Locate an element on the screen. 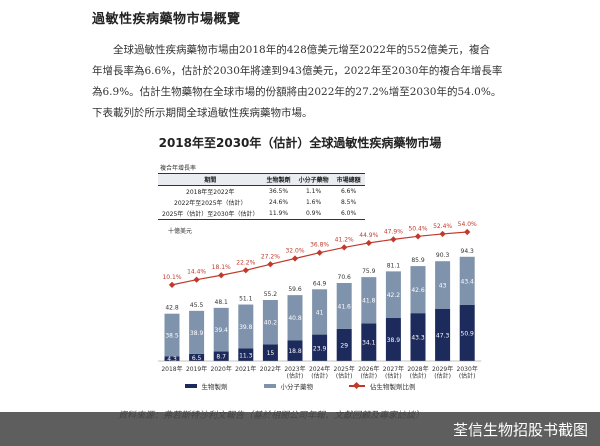  data-label-total: 94.3 is located at coordinates (468, 251).